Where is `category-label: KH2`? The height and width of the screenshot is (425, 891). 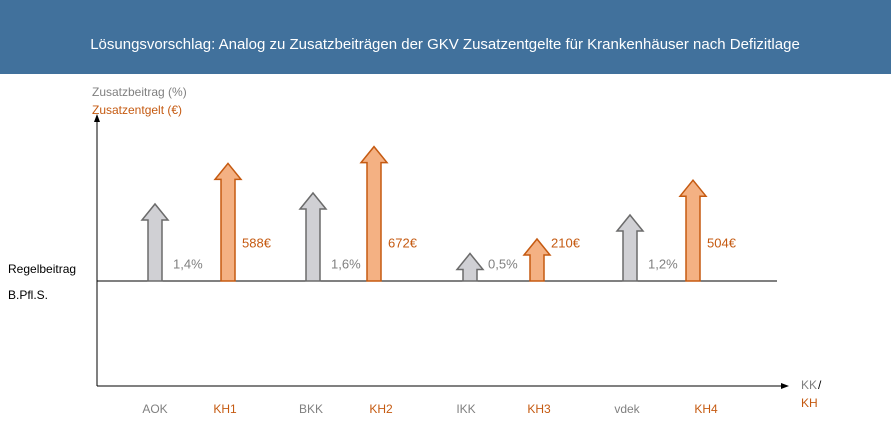
category-label: KH2 is located at coordinates (381, 409).